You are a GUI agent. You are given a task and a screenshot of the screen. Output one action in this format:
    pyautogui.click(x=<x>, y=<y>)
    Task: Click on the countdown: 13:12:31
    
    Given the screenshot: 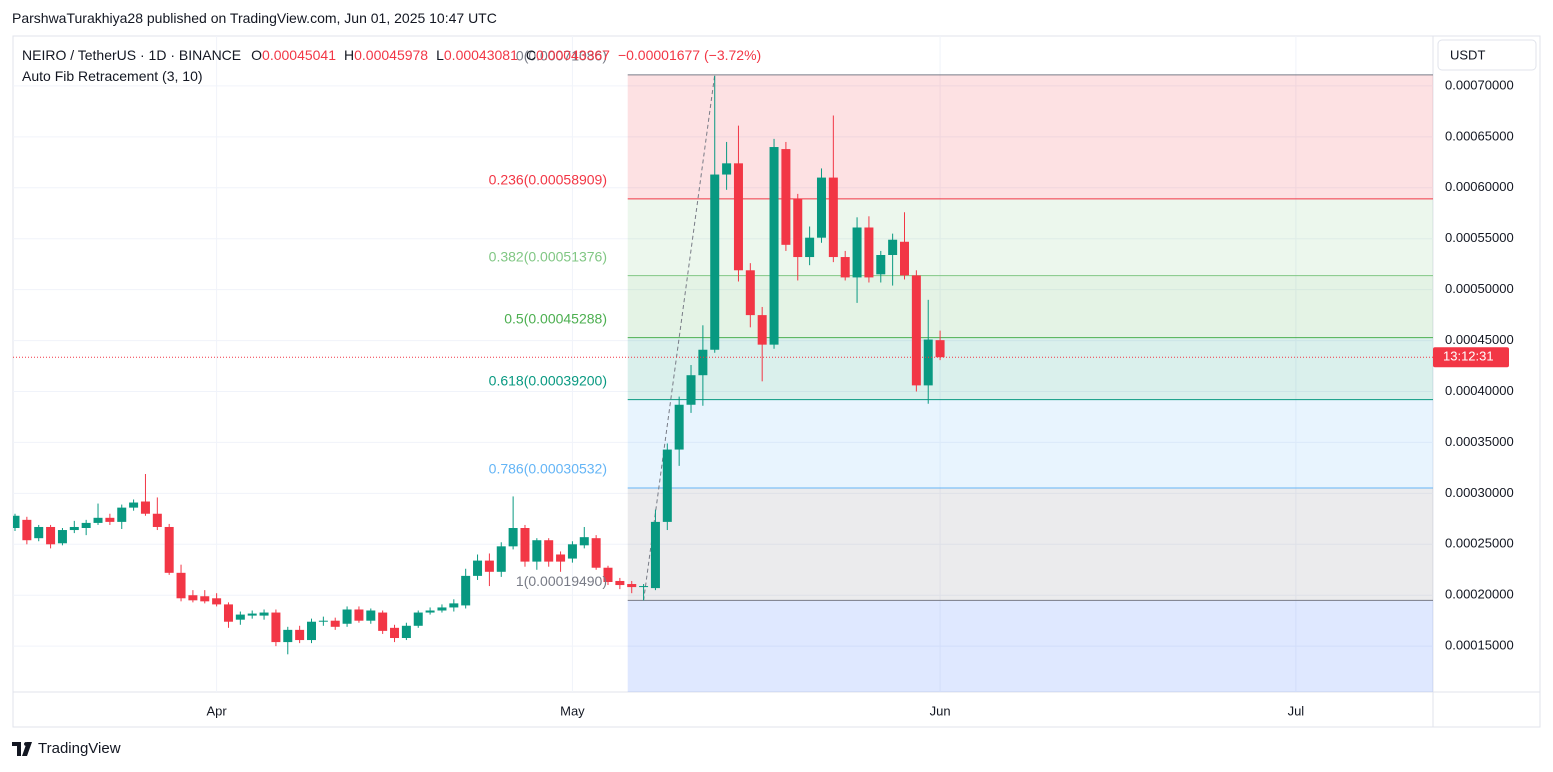 What is the action you would take?
    pyautogui.click(x=1468, y=356)
    